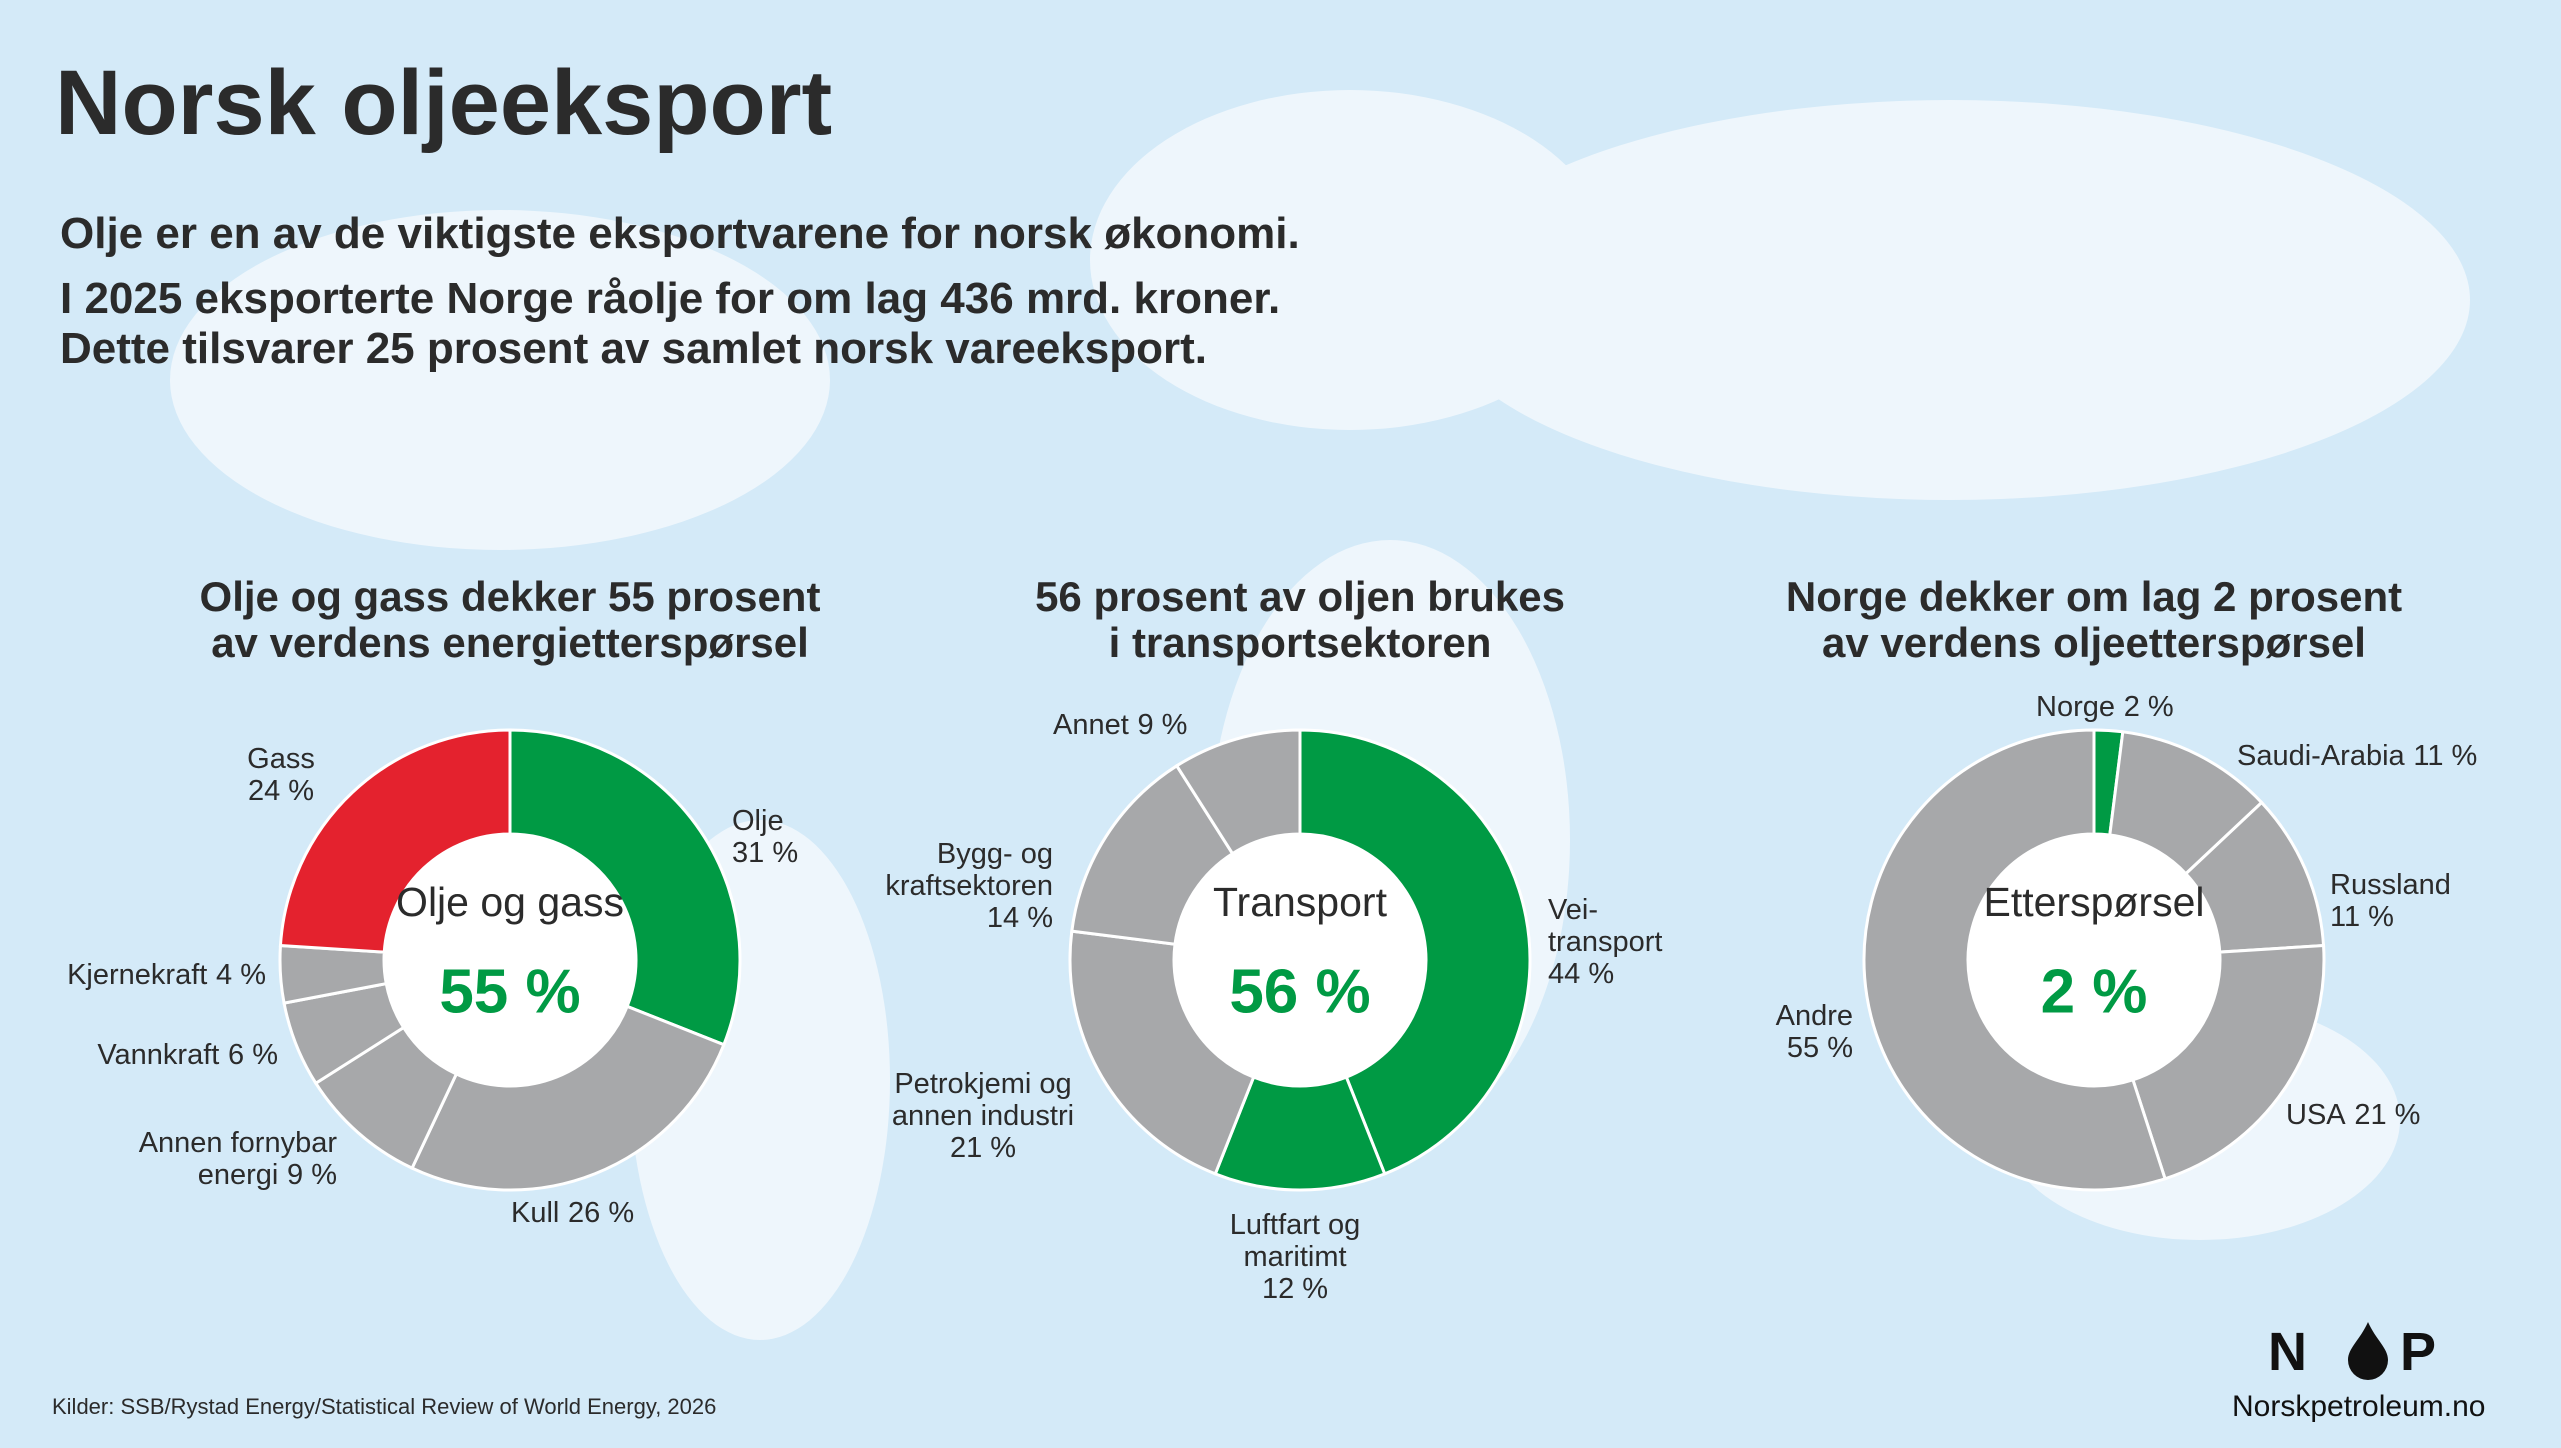 The height and width of the screenshot is (1448, 2561). I want to click on center-label: Etterspørsel, so click(2094, 902).